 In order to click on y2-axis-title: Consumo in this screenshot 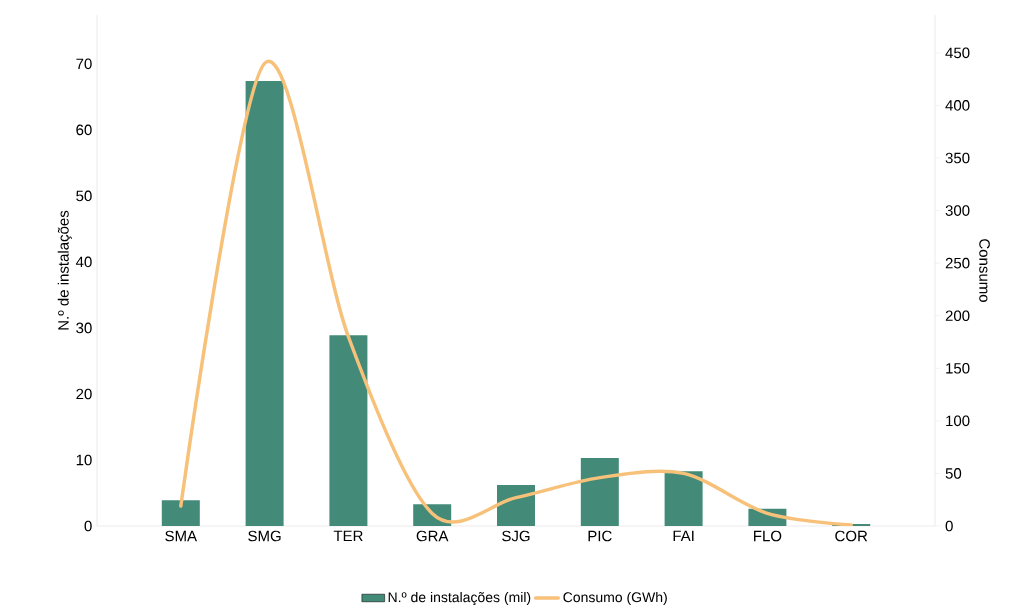, I will do `click(984, 270)`.